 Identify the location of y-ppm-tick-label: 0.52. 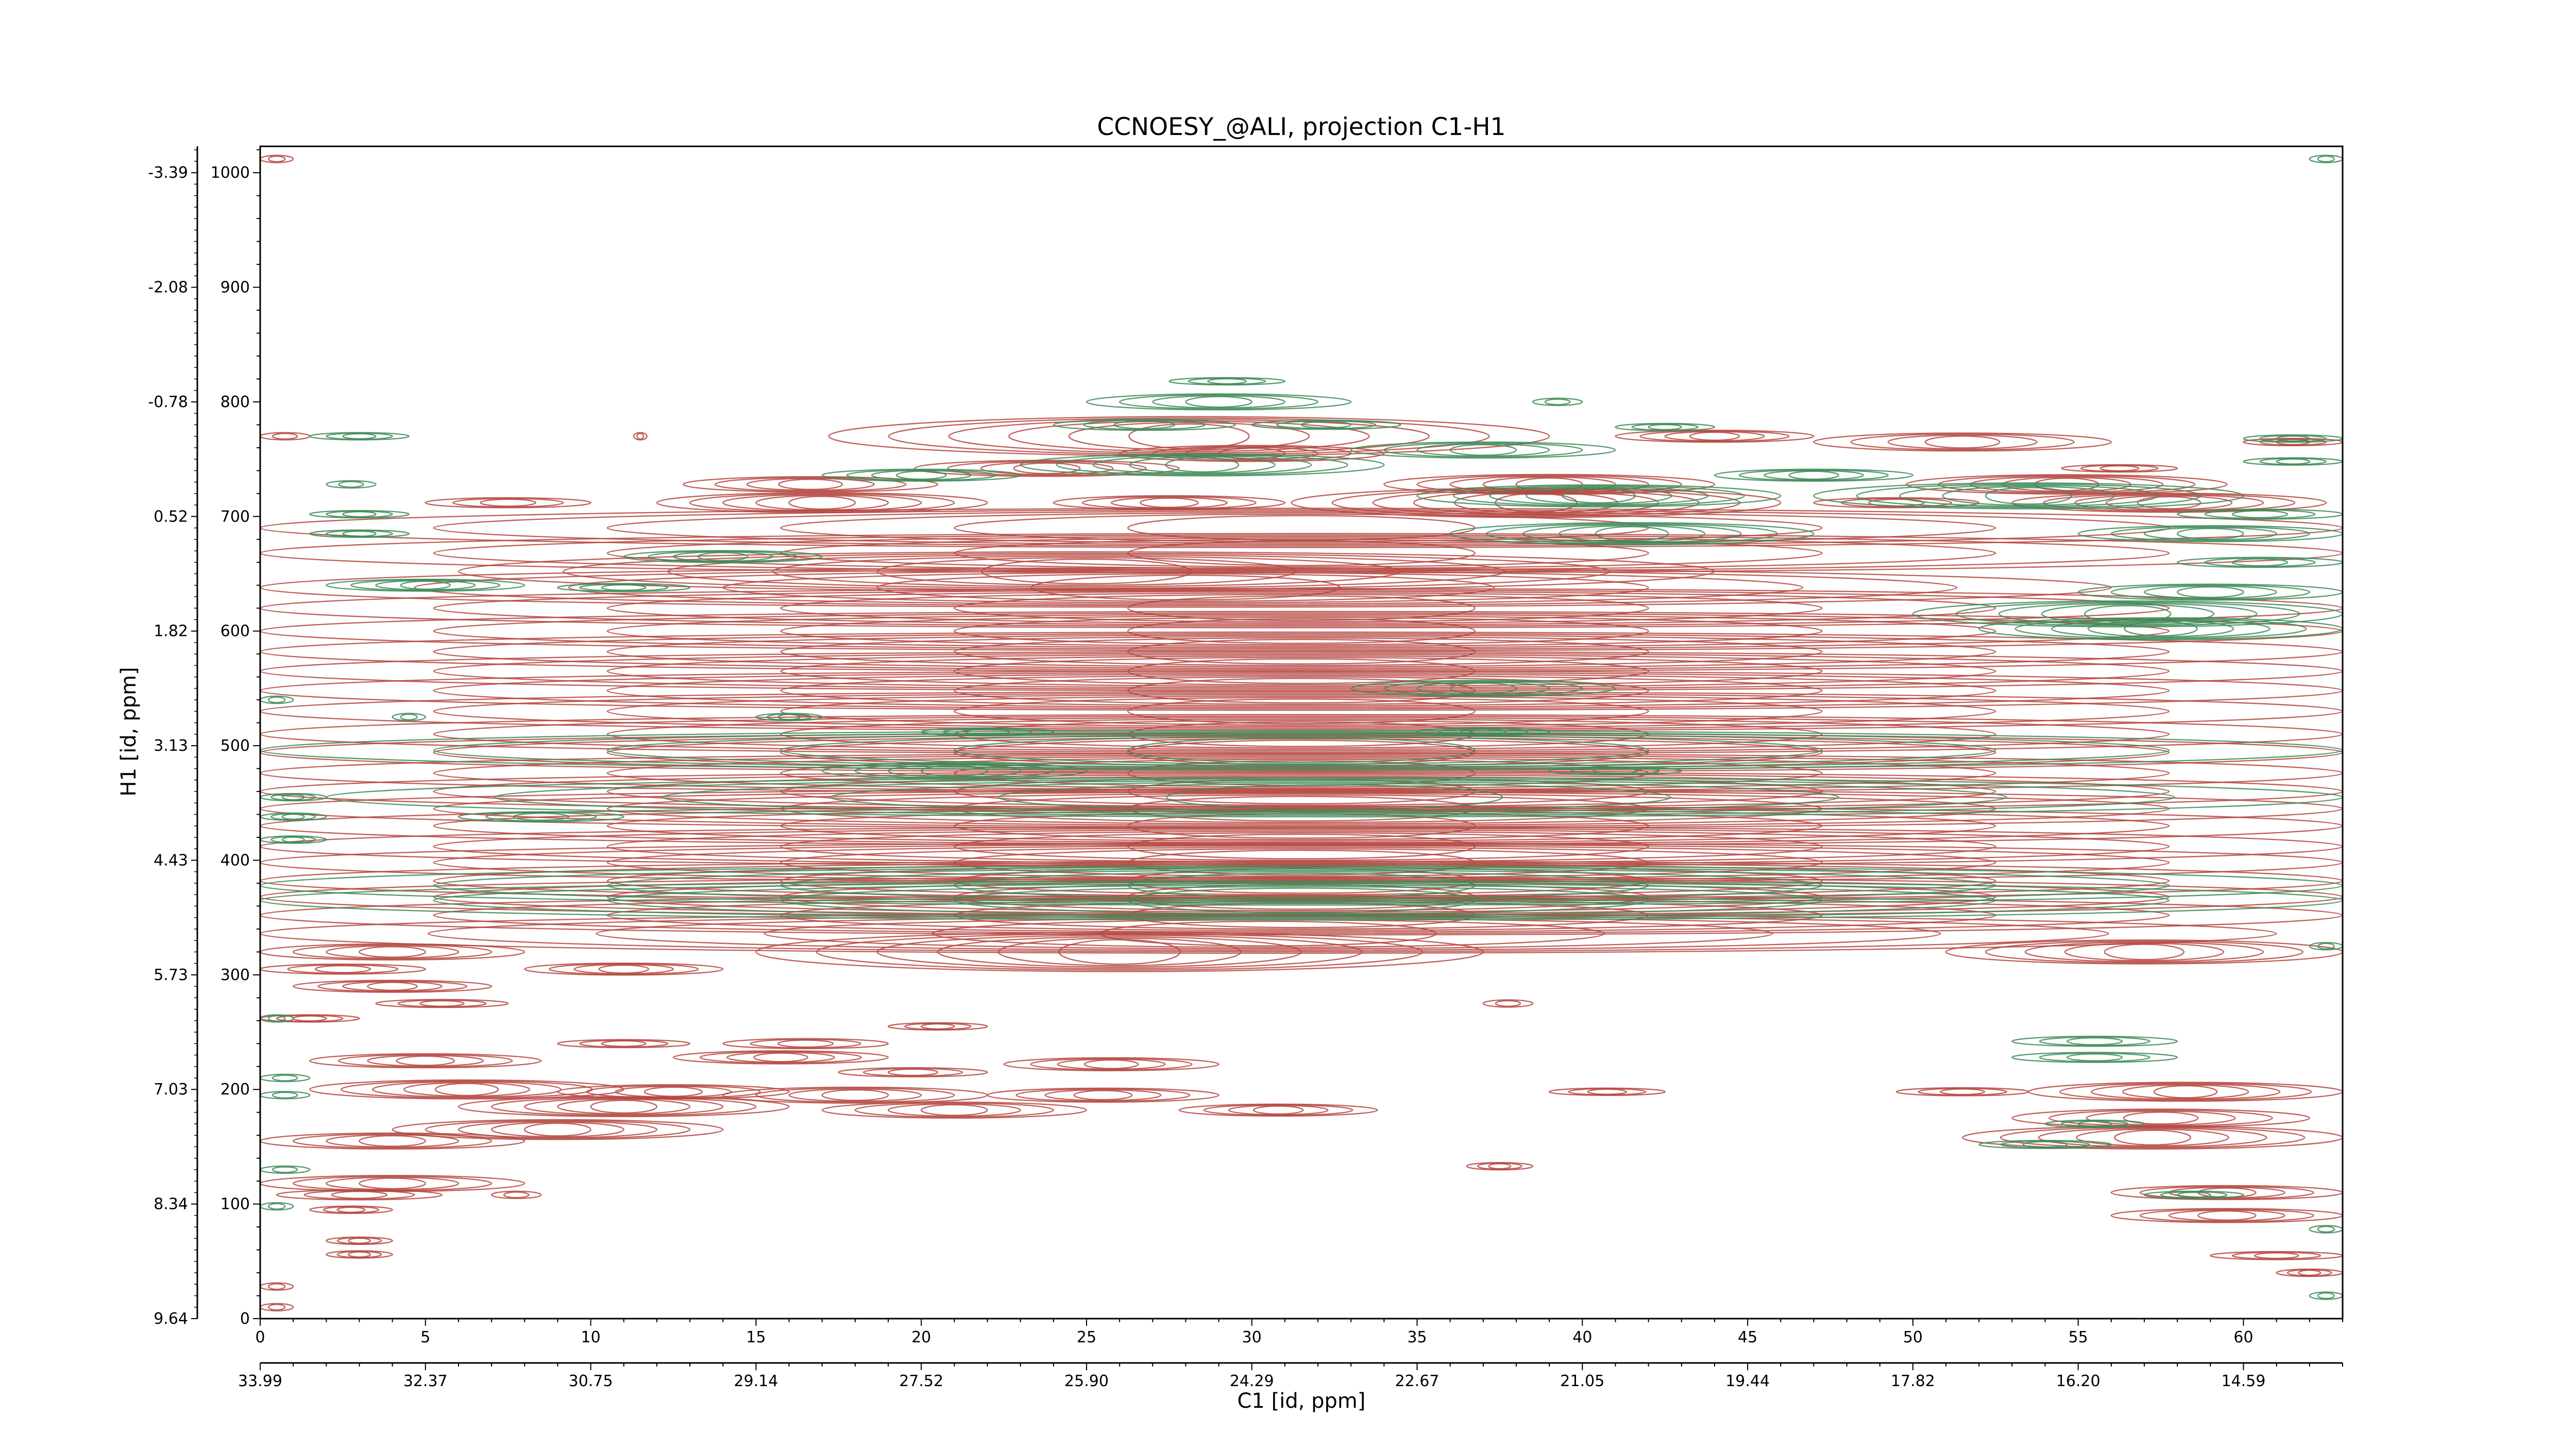
(171, 517).